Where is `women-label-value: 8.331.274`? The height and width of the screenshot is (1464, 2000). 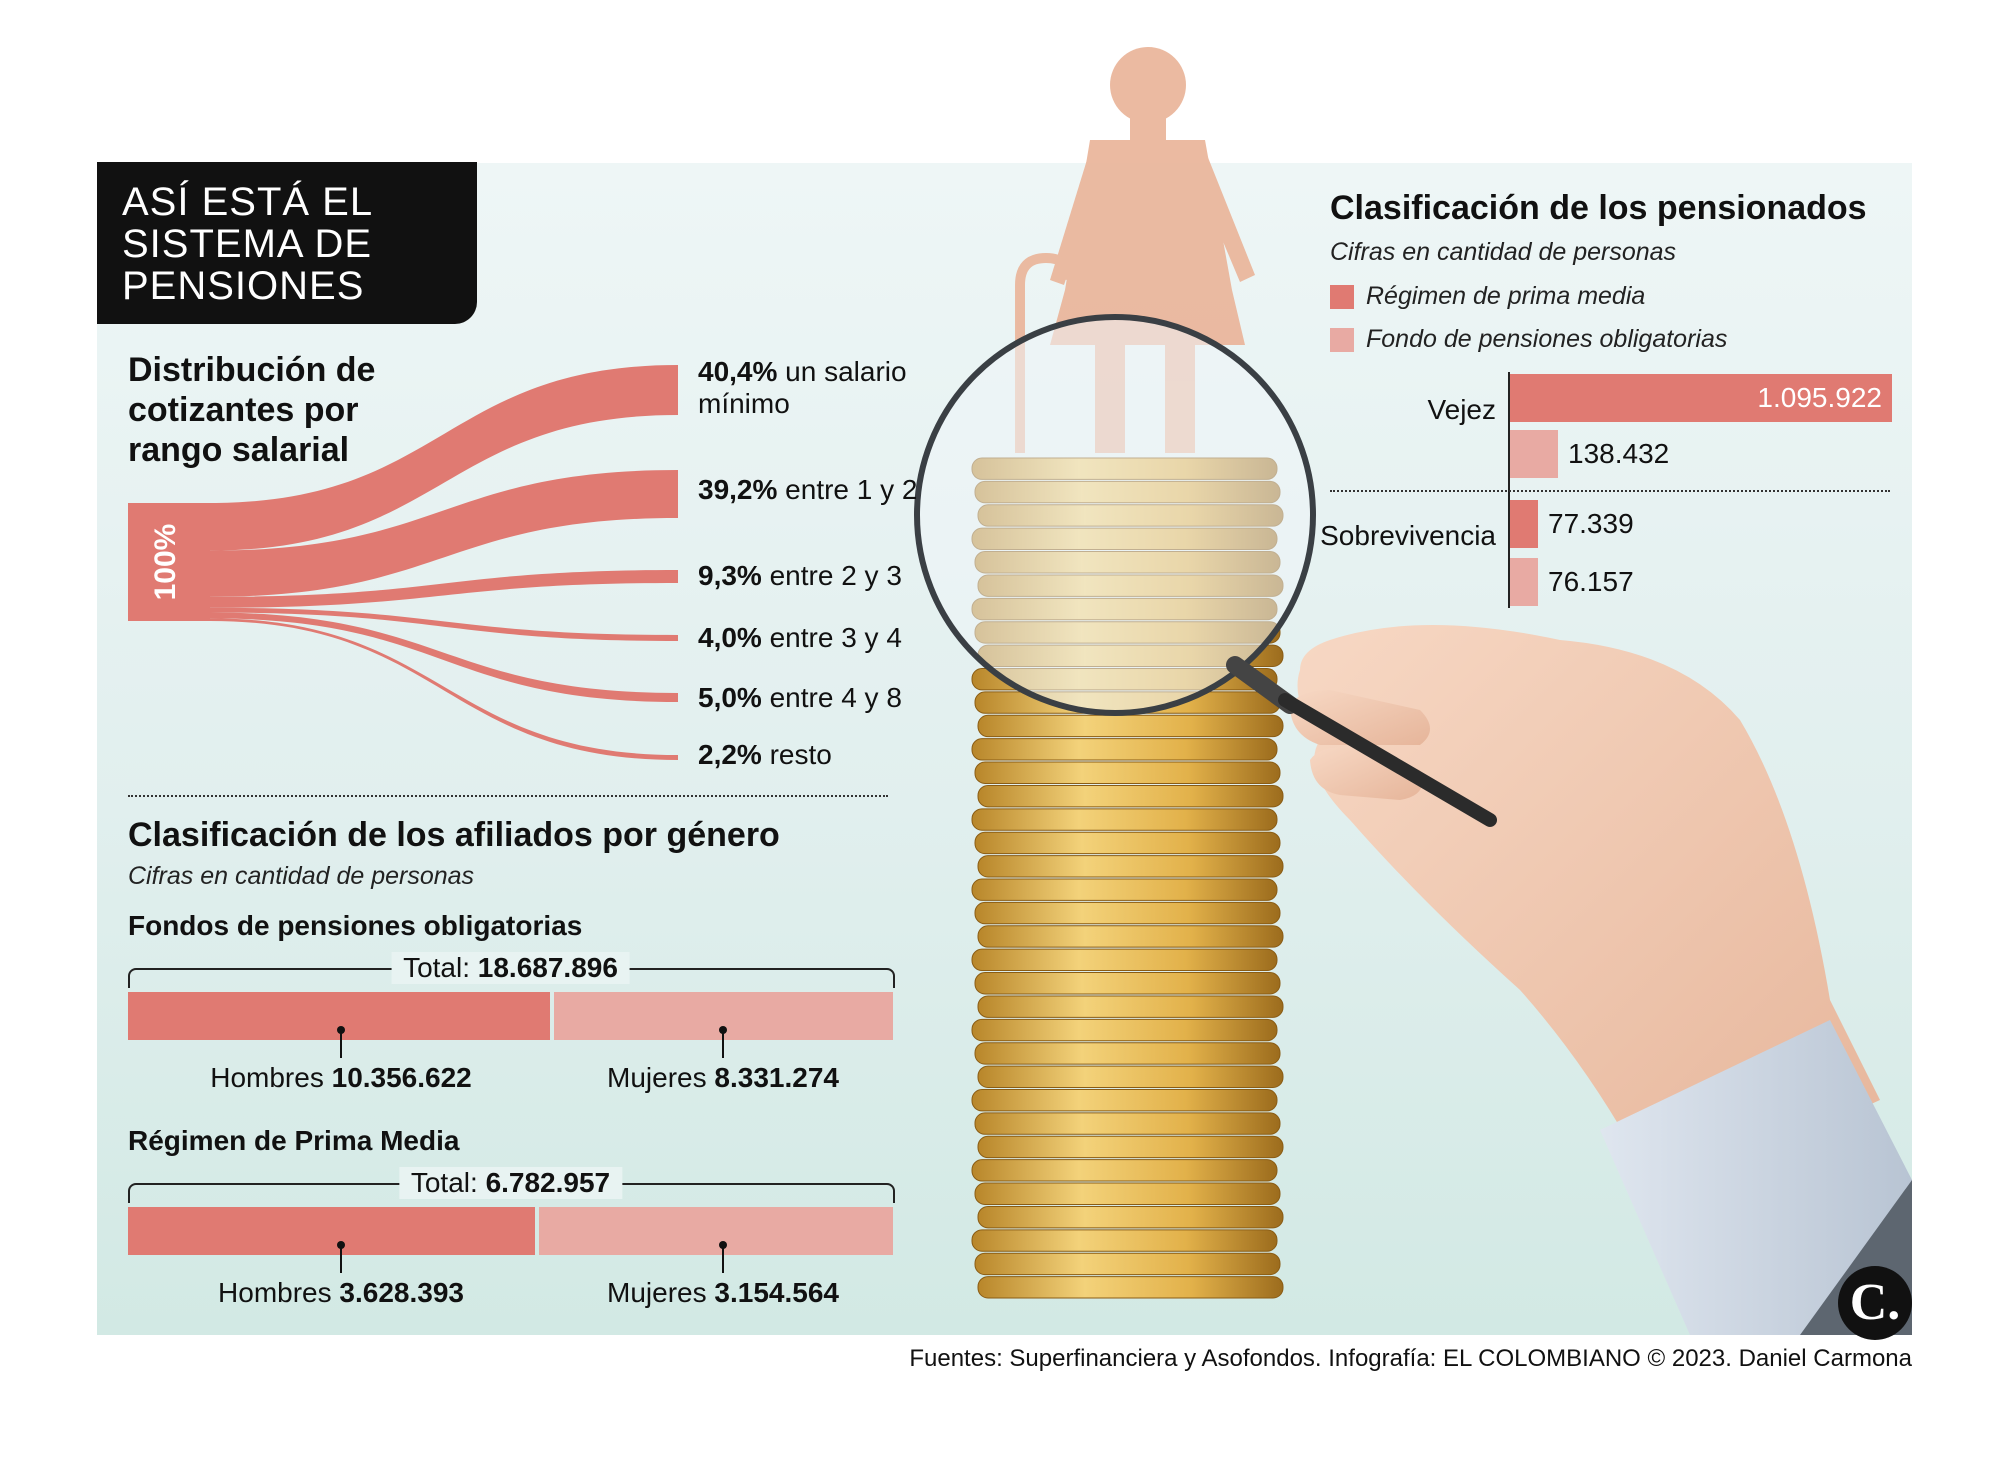
women-label-value: 8.331.274 is located at coordinates (776, 1077).